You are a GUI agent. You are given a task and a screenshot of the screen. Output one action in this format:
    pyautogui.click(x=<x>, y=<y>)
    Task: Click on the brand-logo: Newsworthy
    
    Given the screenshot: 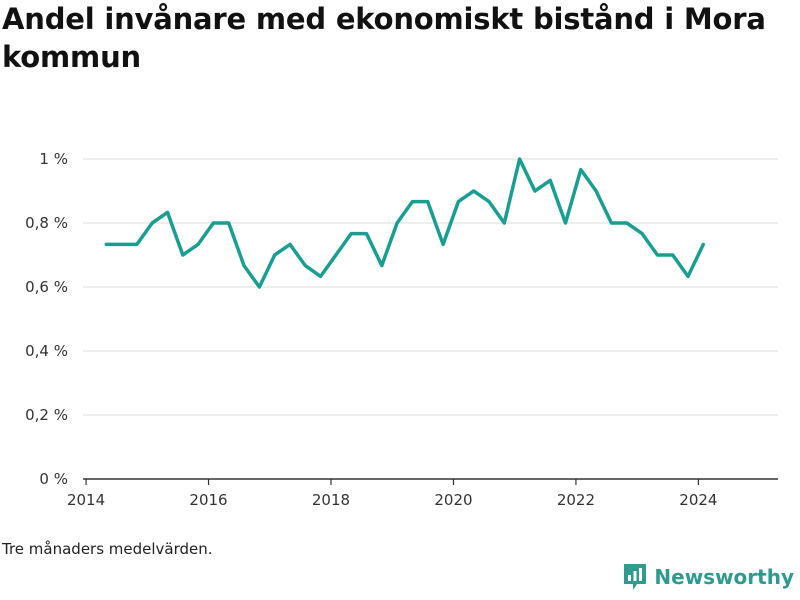 What is the action you would take?
    pyautogui.click(x=708, y=577)
    